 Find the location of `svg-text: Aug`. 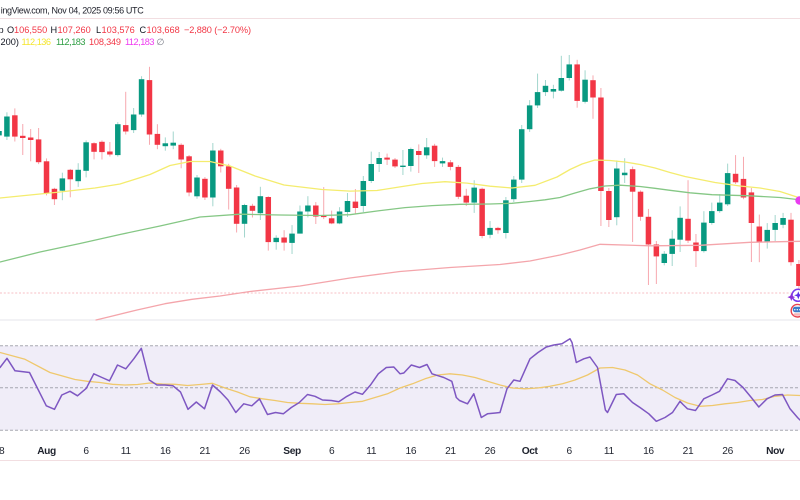

svg-text: Aug is located at coordinates (46, 451).